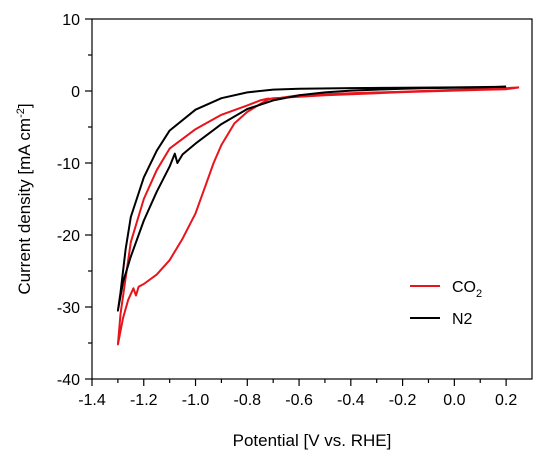 The height and width of the screenshot is (457, 550). I want to click on legend-label-subscript: 2, so click(479, 294).